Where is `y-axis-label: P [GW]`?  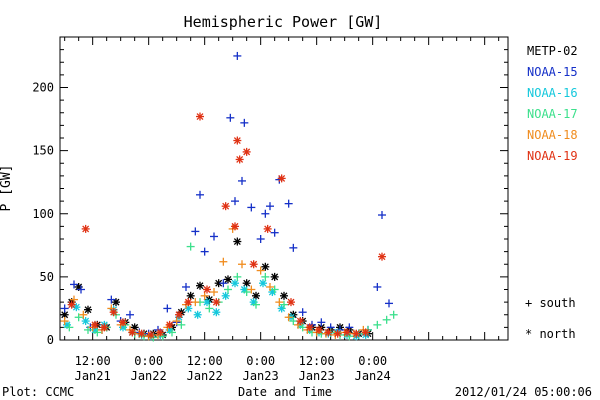 y-axis-label: P [GW] is located at coordinates (7, 188).